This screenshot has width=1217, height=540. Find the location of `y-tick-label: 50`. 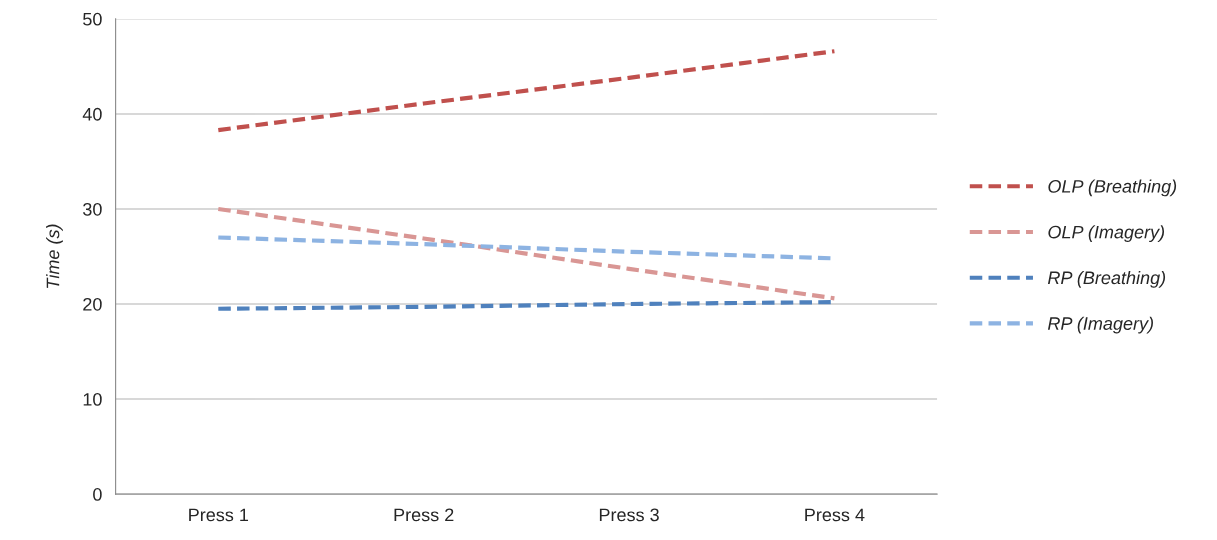

y-tick-label: 50 is located at coordinates (92, 19).